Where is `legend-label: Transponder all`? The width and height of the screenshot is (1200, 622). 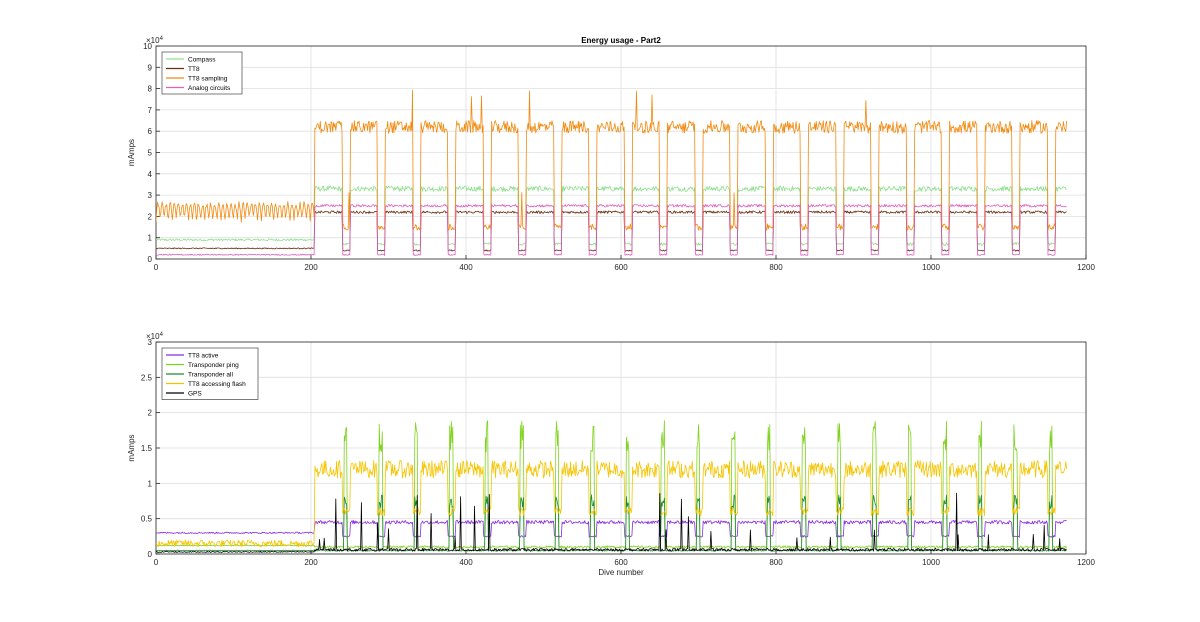
legend-label: Transponder all is located at coordinates (210, 375).